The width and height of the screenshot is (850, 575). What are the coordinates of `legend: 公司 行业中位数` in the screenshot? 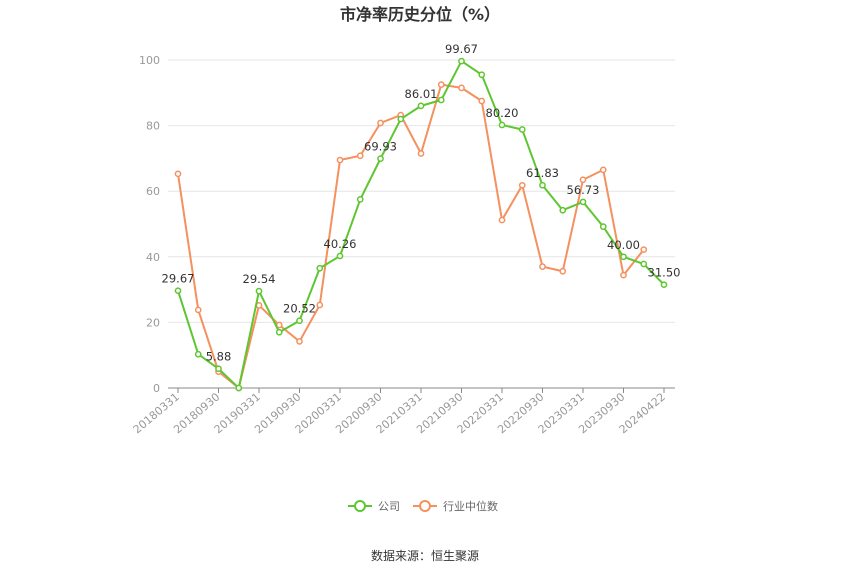 It's located at (423, 506).